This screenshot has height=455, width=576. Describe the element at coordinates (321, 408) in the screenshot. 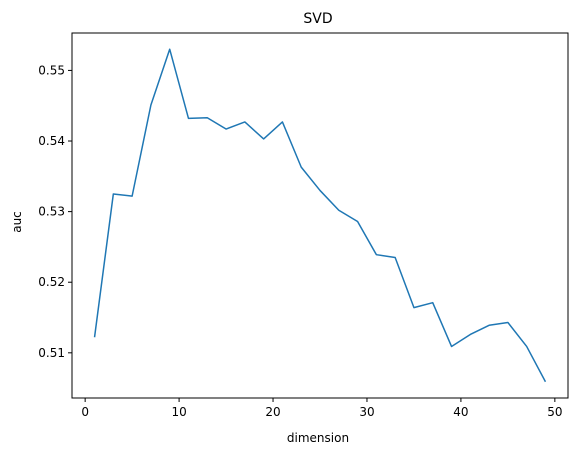

I see `x-axis: 0 10 20 30 40 50` at that location.